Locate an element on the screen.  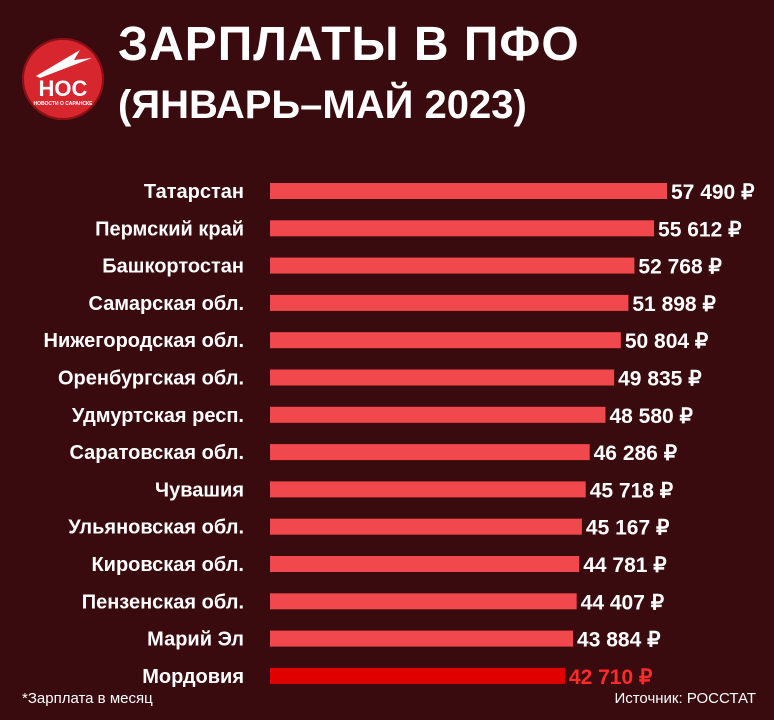
logo-subtext: НОВОСТИ О САРАНСКЕ is located at coordinates (63, 104).